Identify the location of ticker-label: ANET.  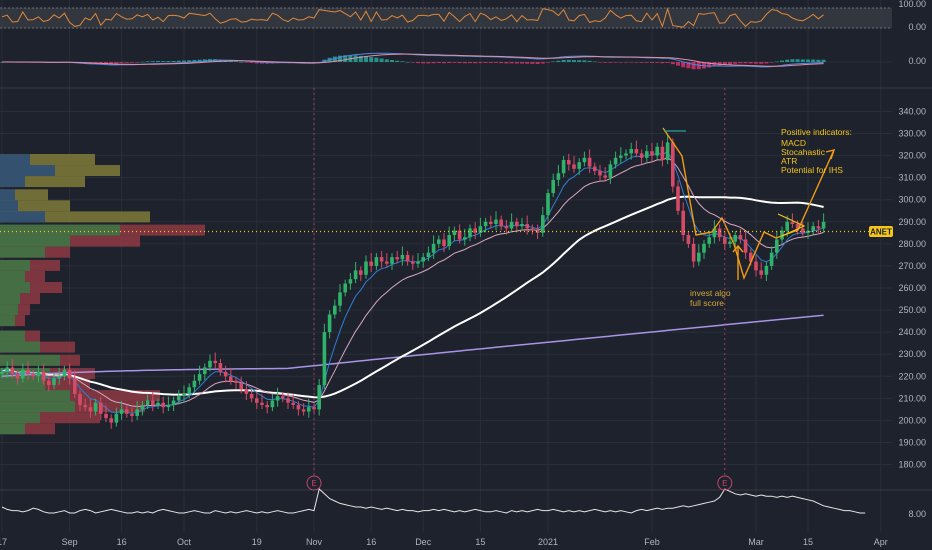
(881, 232).